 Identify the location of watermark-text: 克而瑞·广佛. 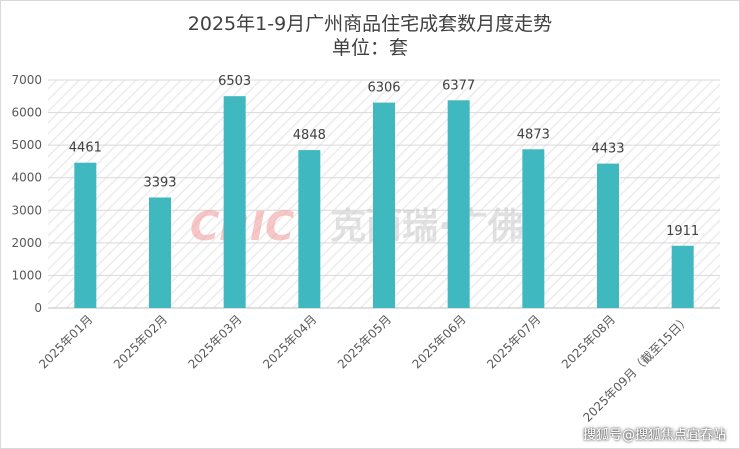
(427, 226).